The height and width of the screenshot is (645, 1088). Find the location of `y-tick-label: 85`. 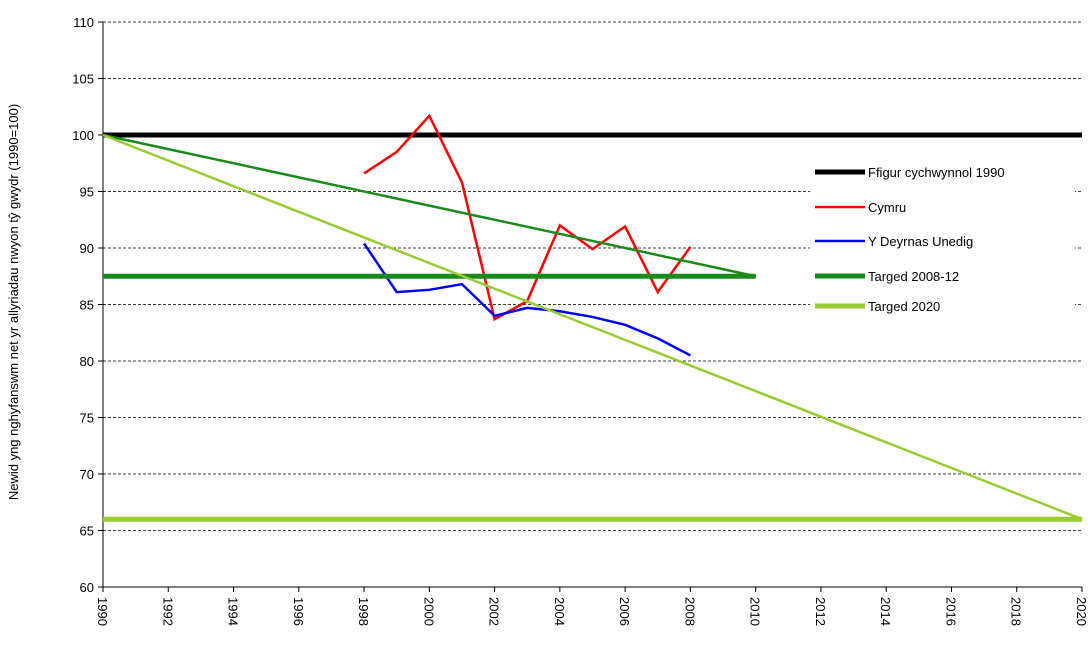

y-tick-label: 85 is located at coordinates (87, 305).